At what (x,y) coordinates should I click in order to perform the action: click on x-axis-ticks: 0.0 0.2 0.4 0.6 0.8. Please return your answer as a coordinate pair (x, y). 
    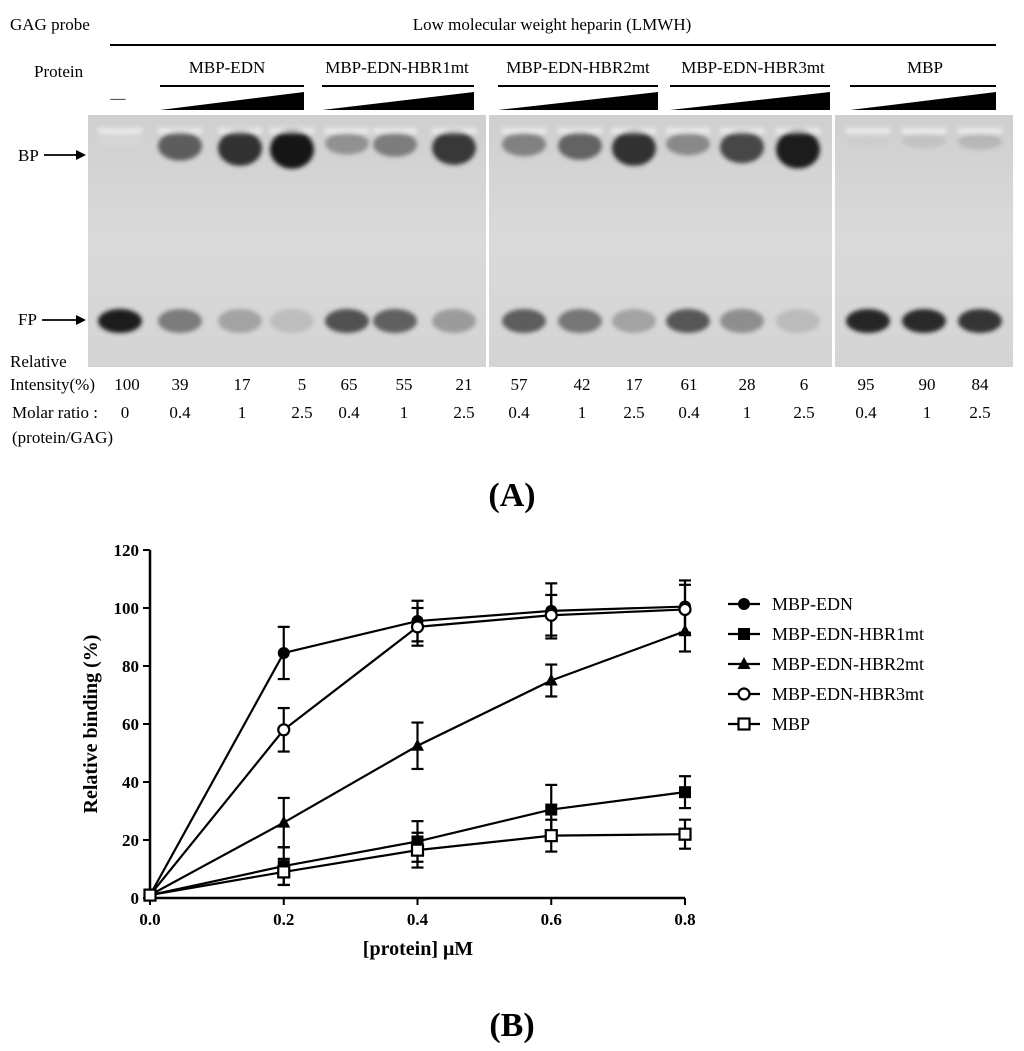
    Looking at the image, I should click on (417, 913).